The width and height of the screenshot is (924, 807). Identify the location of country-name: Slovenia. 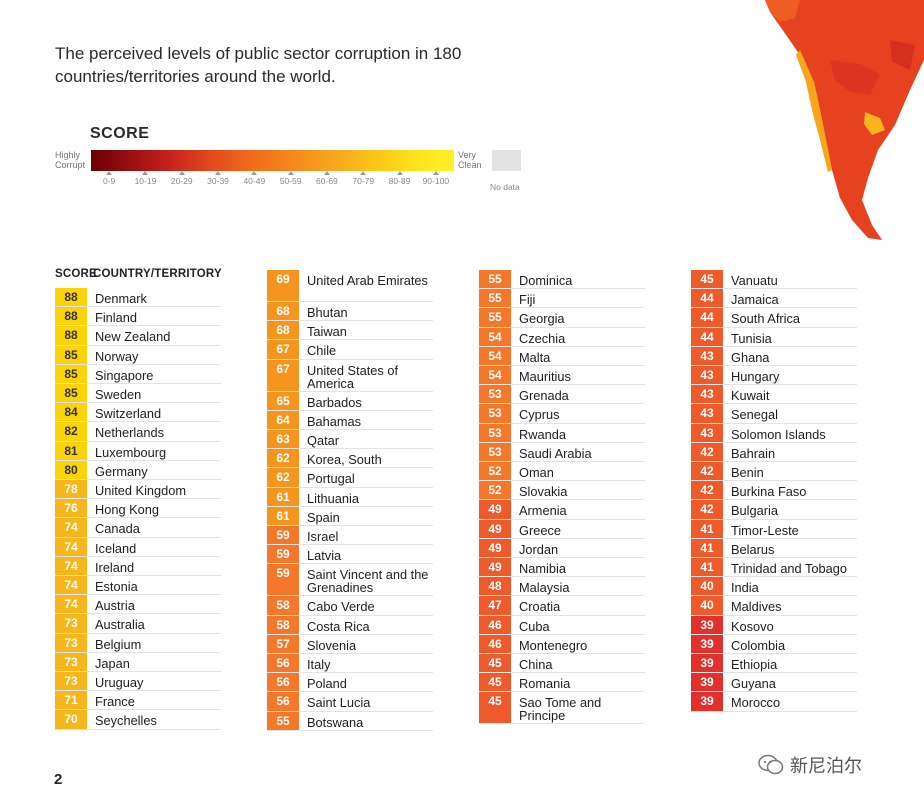
(332, 645).